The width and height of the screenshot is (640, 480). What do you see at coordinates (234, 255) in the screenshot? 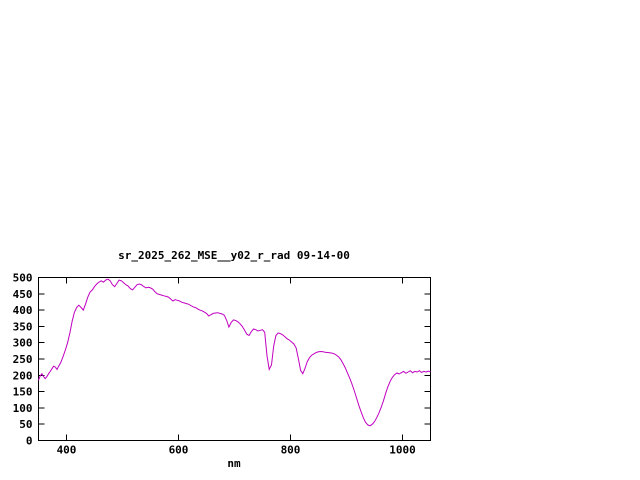
I see `chart-title: sr_2025_262_MSE__y02_r_rad 09-14-00` at bounding box center [234, 255].